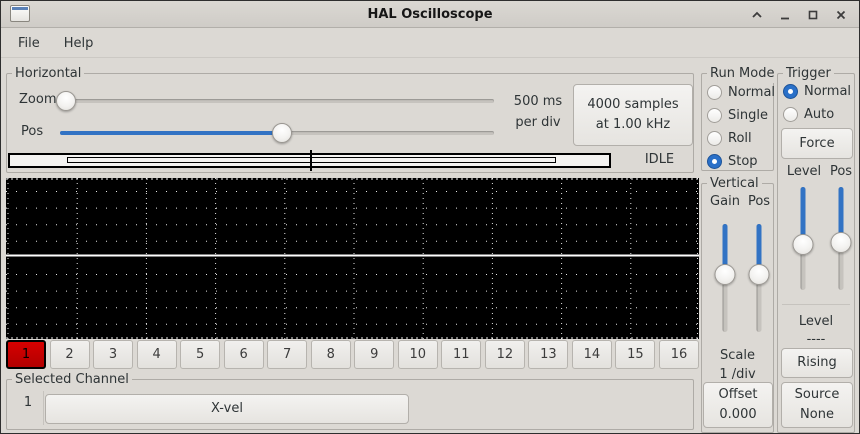  What do you see at coordinates (156, 354) in the screenshot?
I see `channel-button-4: 4` at bounding box center [156, 354].